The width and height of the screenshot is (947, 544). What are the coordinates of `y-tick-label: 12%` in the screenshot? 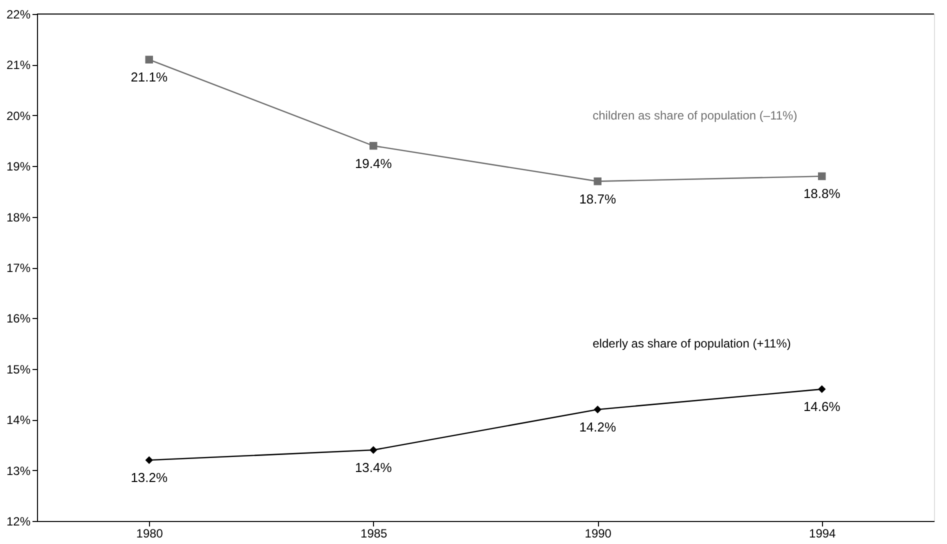 It's located at (18, 521).